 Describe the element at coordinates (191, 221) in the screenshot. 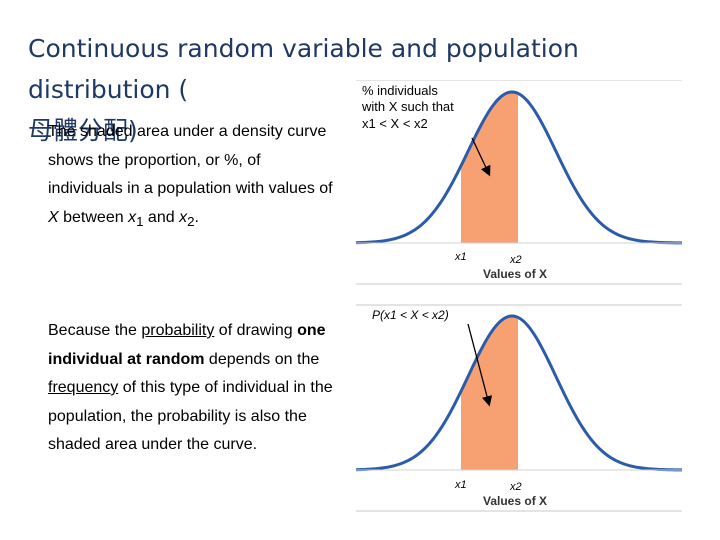

I see `p1-x2-sub: 2` at that location.